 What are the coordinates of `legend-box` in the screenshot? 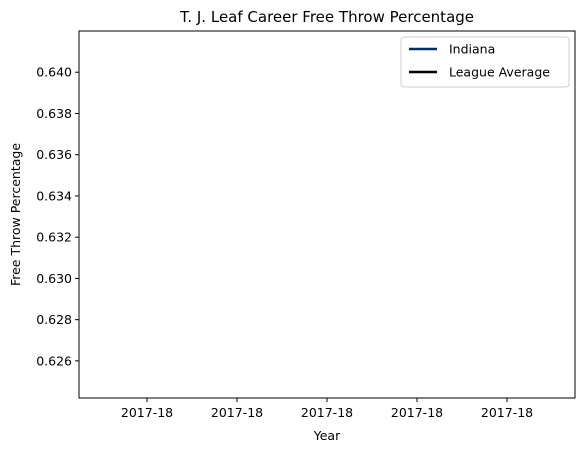 It's located at (485, 62).